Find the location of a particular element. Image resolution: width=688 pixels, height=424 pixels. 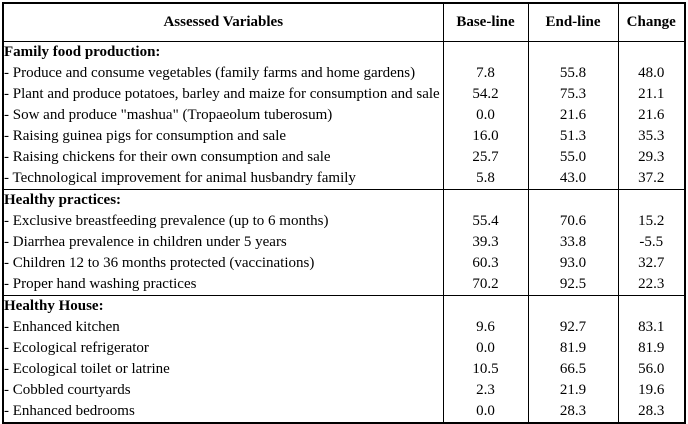

table-row: - Ecological refrigerator 0.0 81.9 81.9 is located at coordinates (344, 348).